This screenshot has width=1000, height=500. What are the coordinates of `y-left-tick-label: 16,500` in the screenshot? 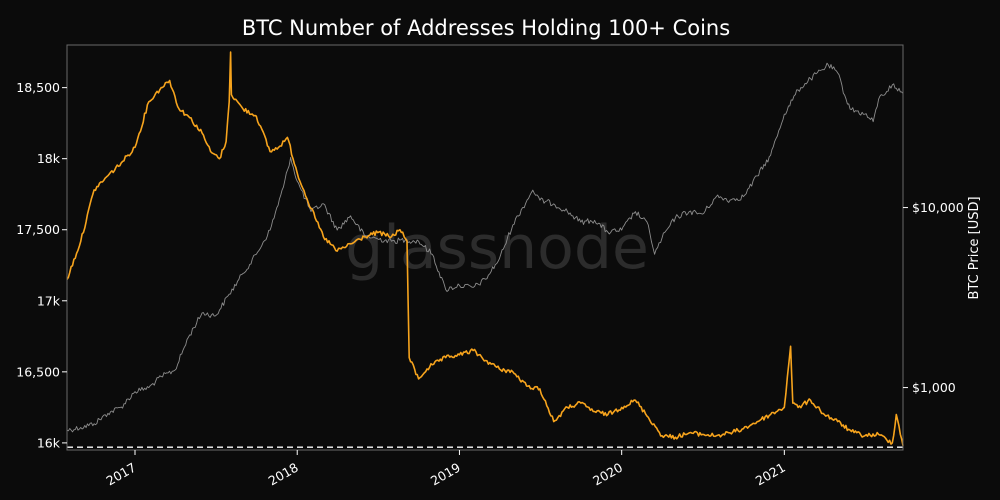 It's located at (38, 371).